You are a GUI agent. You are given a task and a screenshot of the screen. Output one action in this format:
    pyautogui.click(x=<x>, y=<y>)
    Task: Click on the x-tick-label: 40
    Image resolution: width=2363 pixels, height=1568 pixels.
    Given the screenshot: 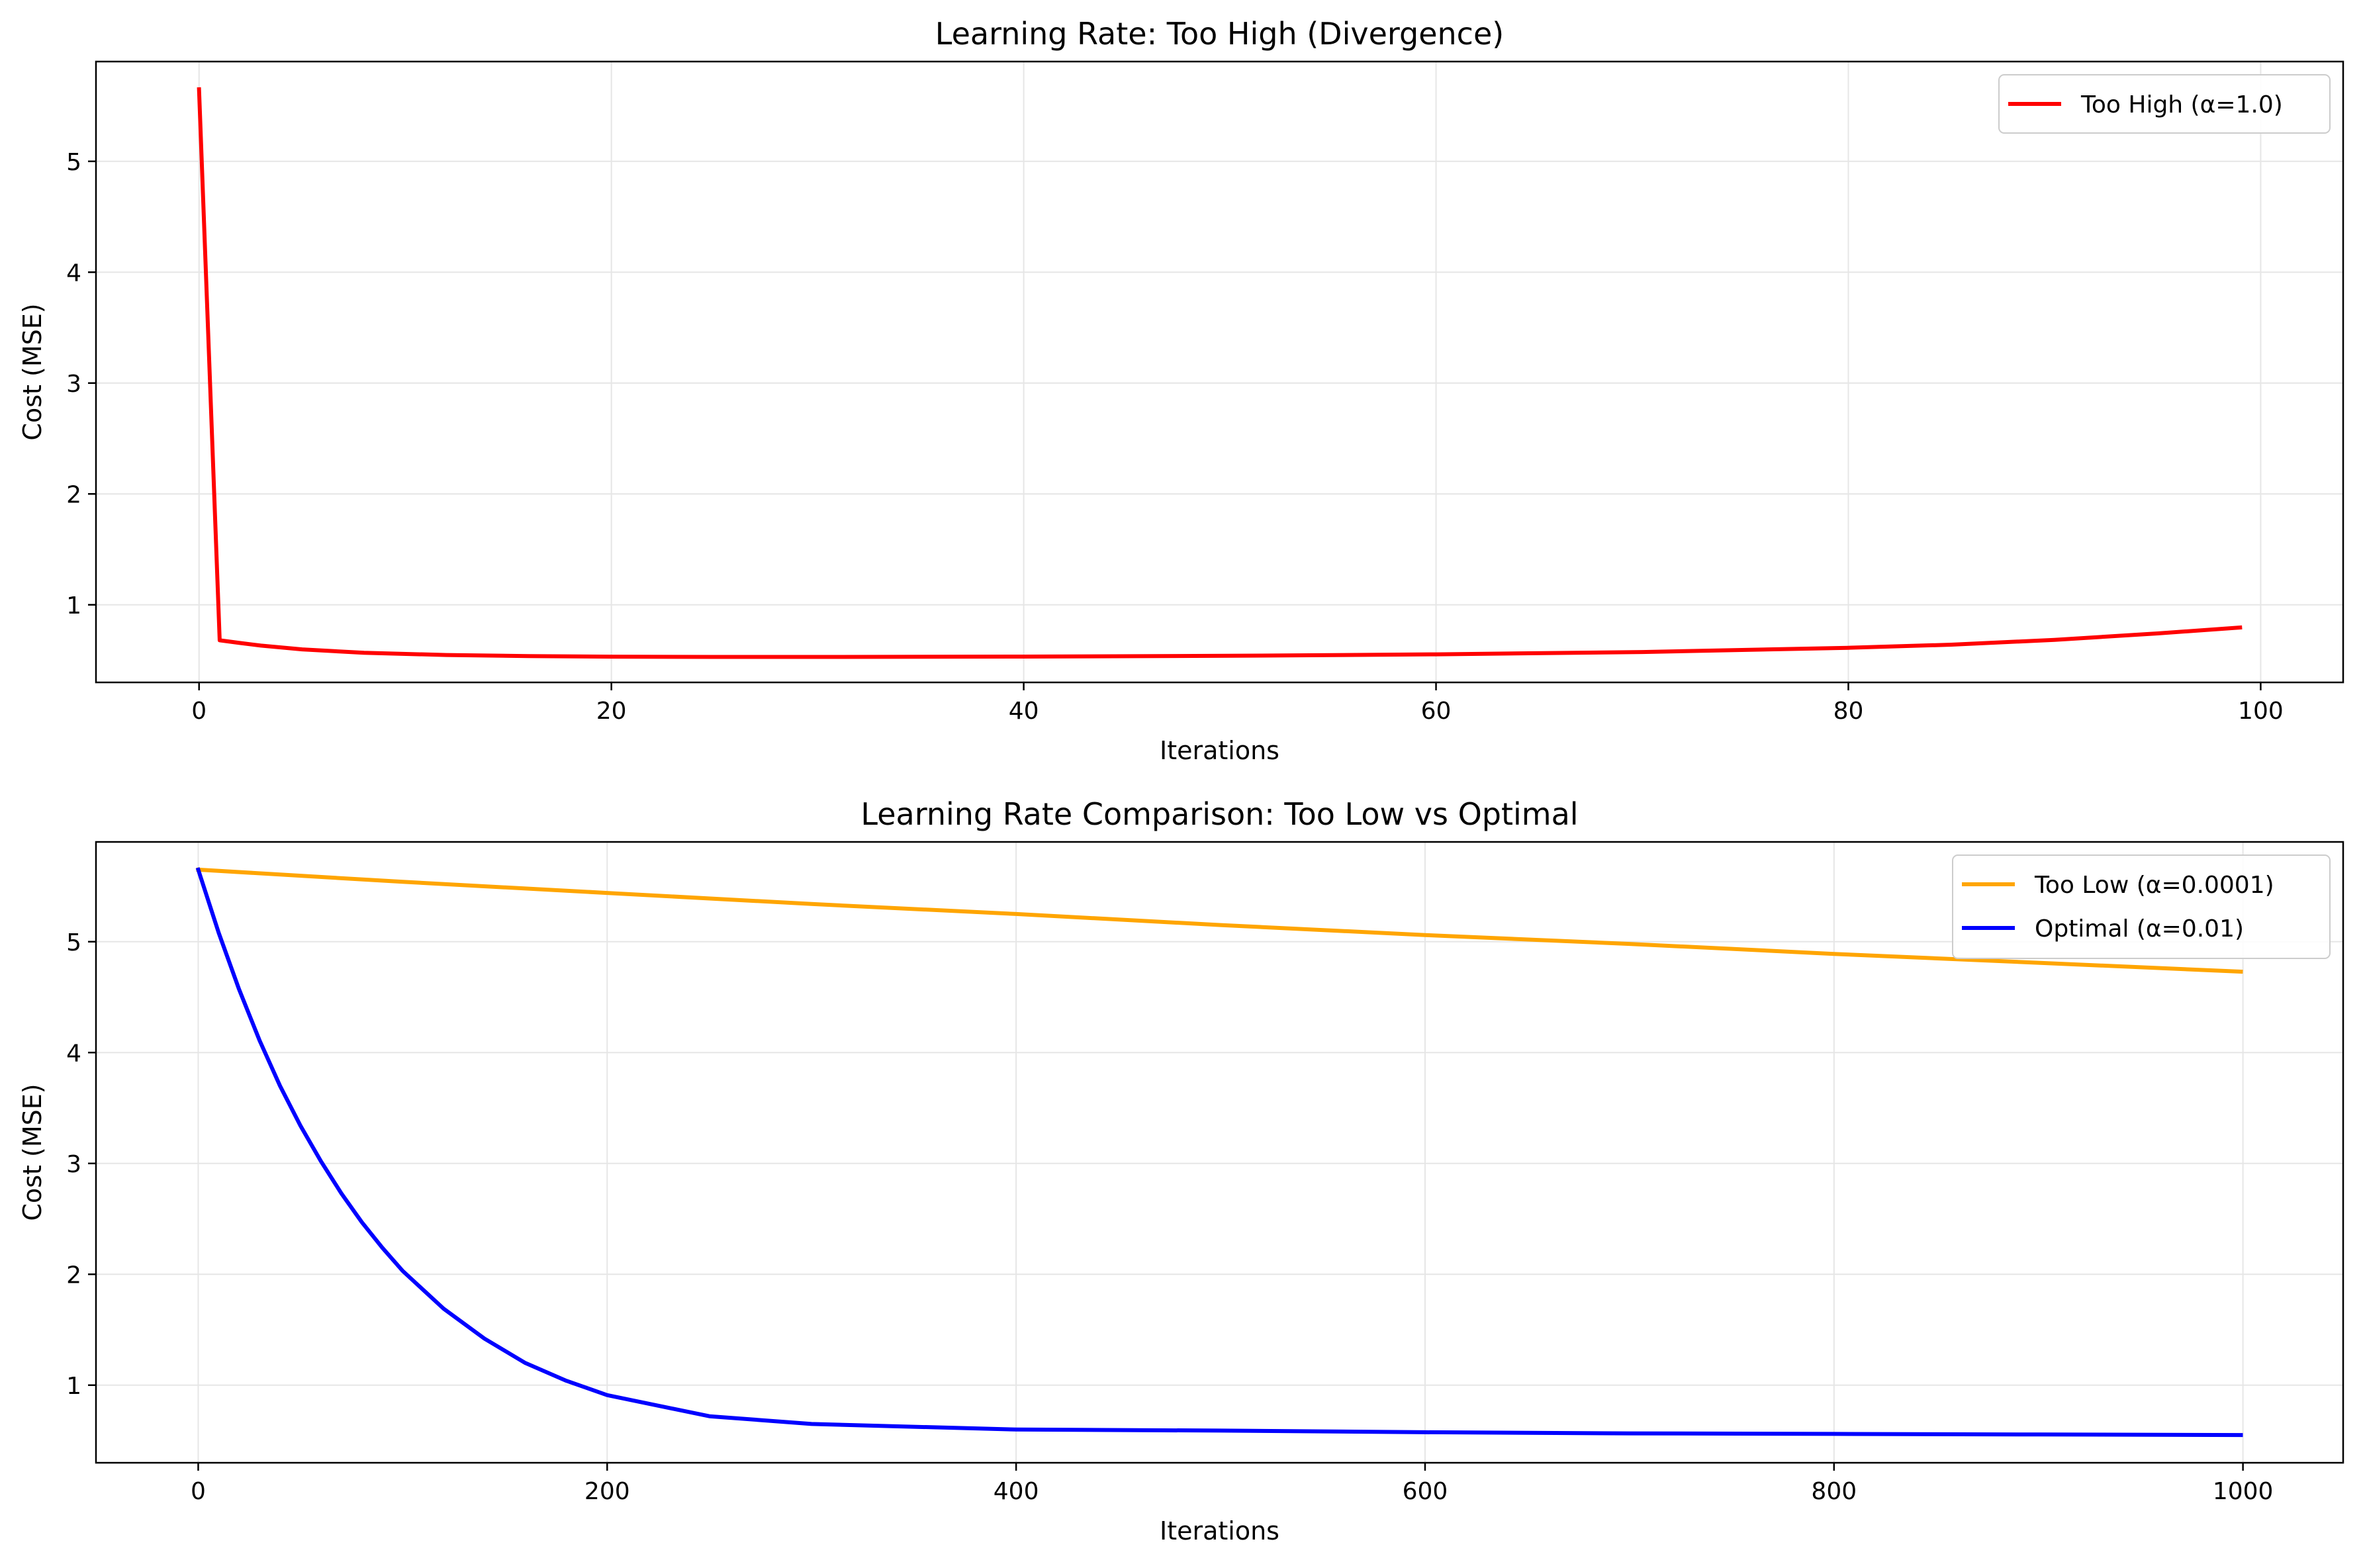 What is the action you would take?
    pyautogui.click(x=1024, y=711)
    